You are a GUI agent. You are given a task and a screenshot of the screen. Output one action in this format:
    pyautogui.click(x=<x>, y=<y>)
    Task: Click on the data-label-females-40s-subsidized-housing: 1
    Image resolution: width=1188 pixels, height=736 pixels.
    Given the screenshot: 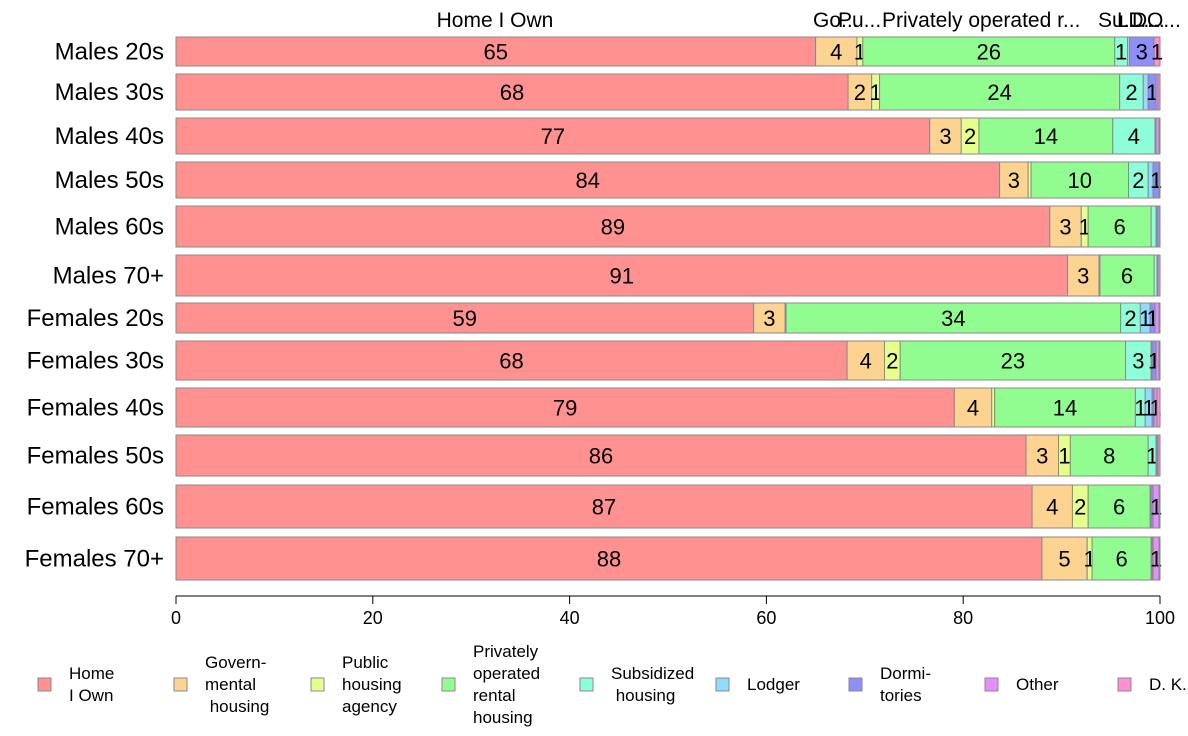 What is the action you would take?
    pyautogui.click(x=1140, y=408)
    